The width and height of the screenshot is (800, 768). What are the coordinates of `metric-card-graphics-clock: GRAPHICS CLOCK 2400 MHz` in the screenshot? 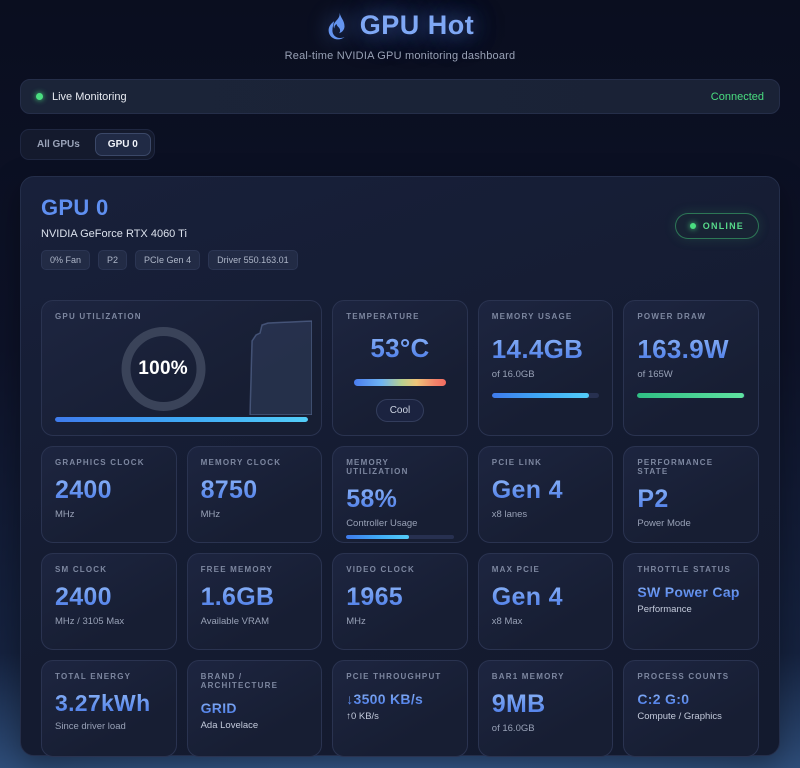 It's located at (109, 494).